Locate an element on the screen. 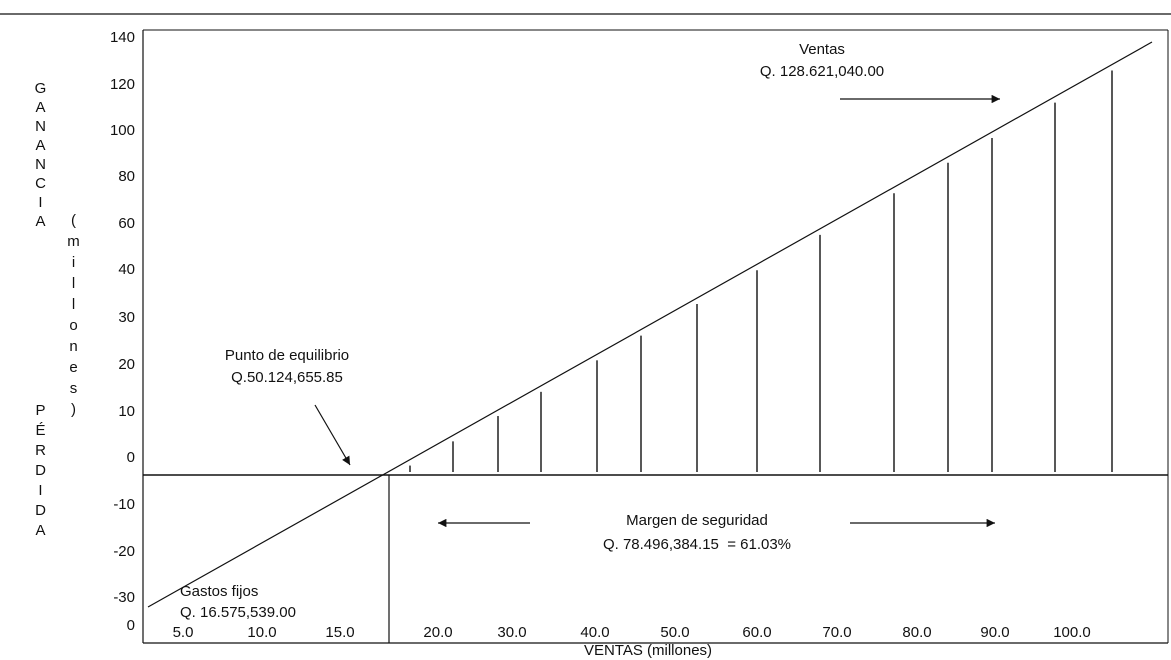  annotation-amount: Q. 78.496,384.15 = 61.03% is located at coordinates (697, 544).